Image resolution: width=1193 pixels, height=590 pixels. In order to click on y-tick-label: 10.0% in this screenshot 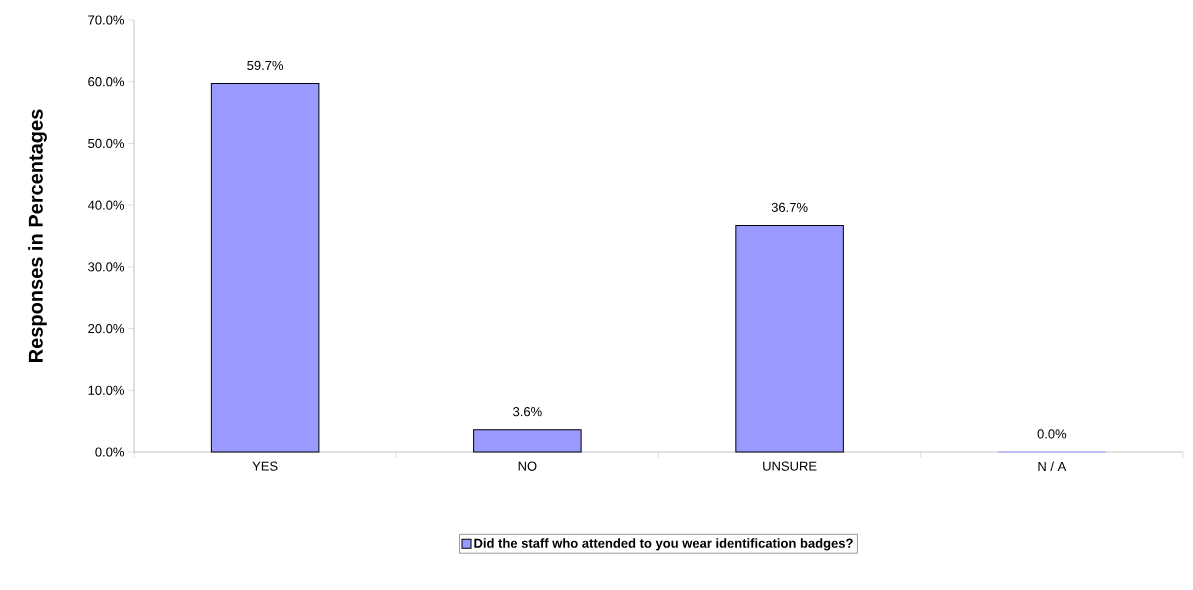, I will do `click(106, 390)`.